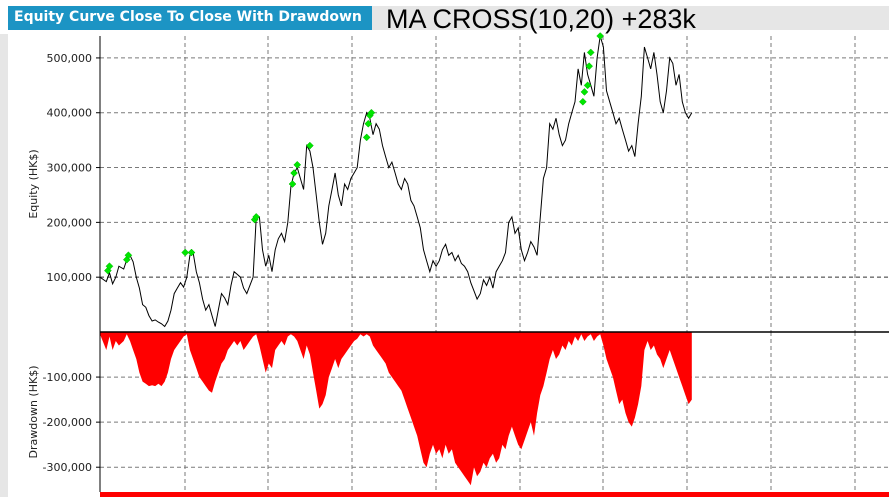 The width and height of the screenshot is (889, 497). What do you see at coordinates (494, 494) in the screenshot?
I see `bottom-band` at bounding box center [494, 494].